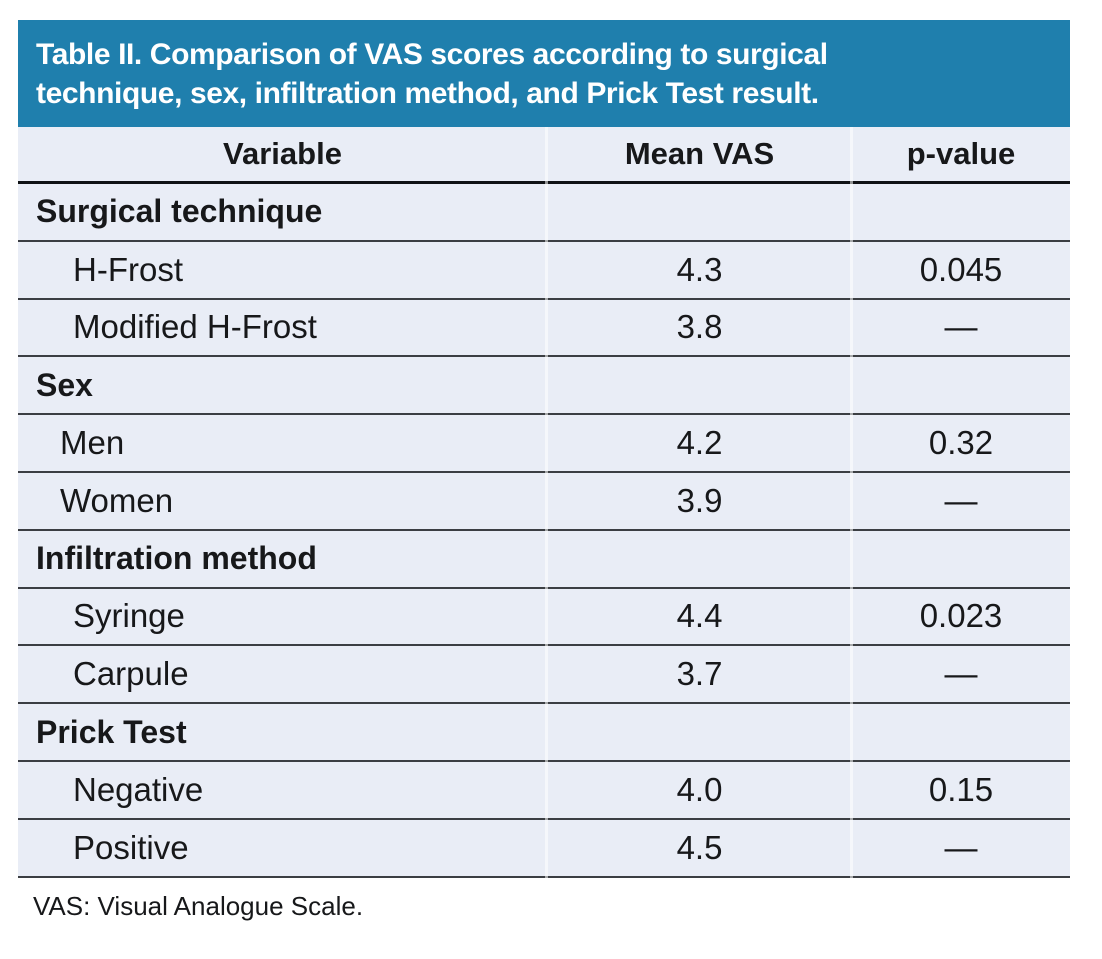  What do you see at coordinates (111, 731) in the screenshot?
I see `section-header-label: Prick Test` at bounding box center [111, 731].